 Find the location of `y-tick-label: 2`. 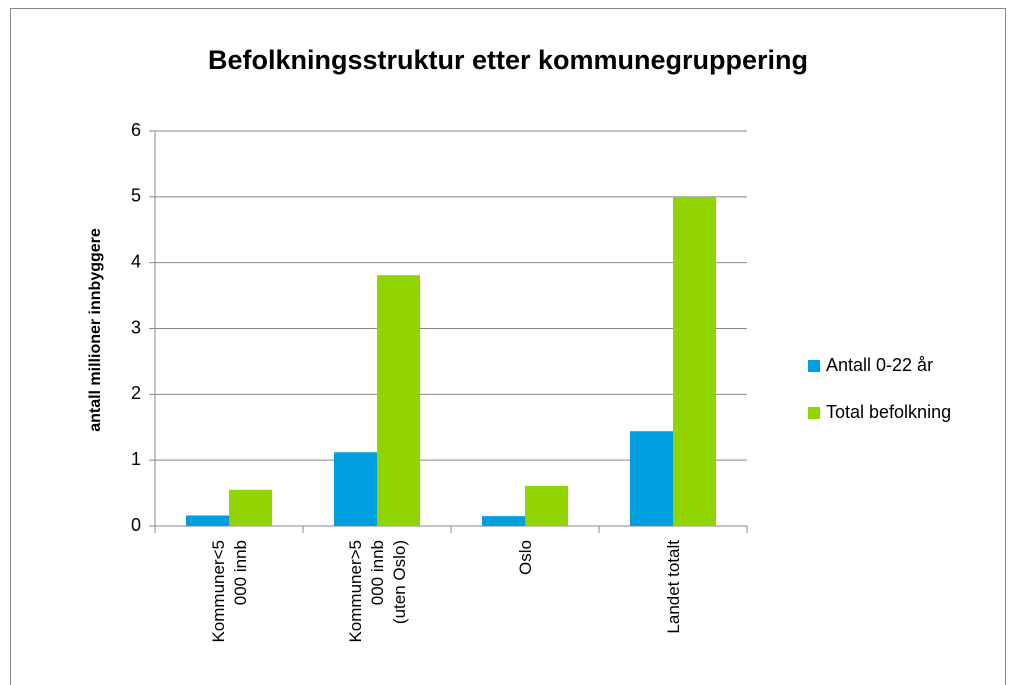

y-tick-label: 2 is located at coordinates (136, 393).